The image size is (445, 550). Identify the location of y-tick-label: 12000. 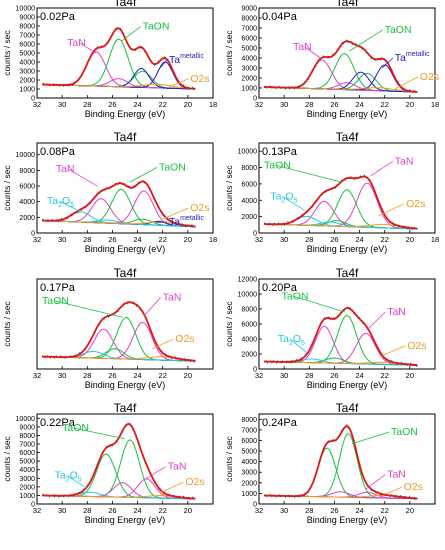
(248, 280).